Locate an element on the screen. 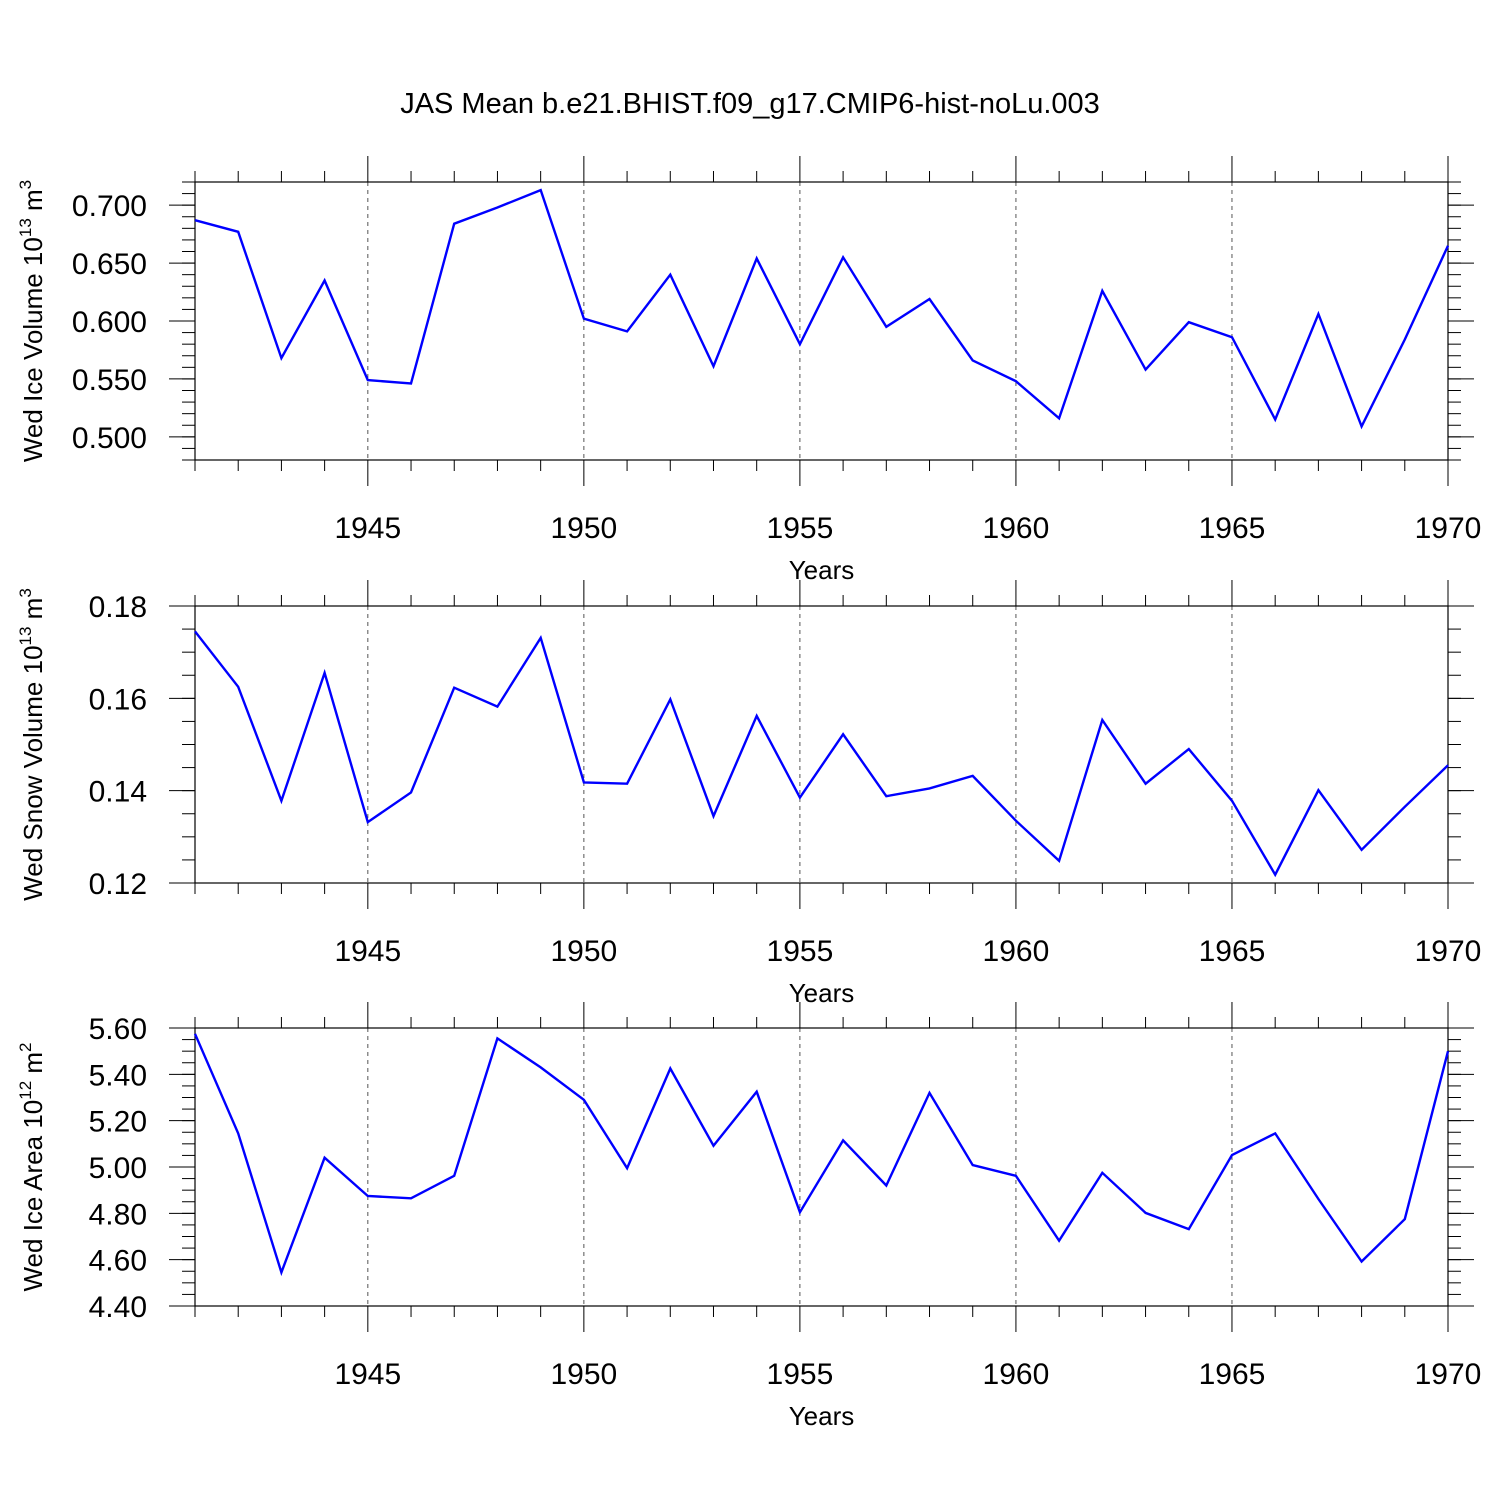 Image resolution: width=1500 pixels, height=1500 pixels. y-tick-label: 4.80 is located at coordinates (118, 1214).